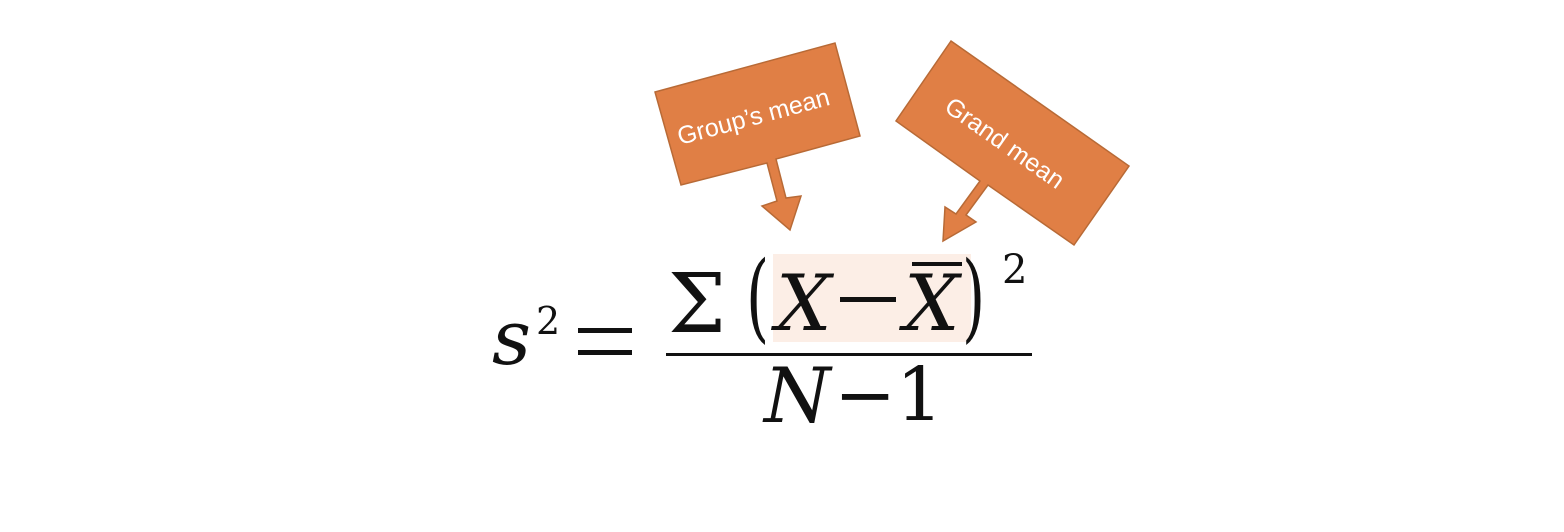 This screenshot has height=532, width=1564. Describe the element at coordinates (888, 395) in the screenshot. I see `denominator-rest: −1` at that location.